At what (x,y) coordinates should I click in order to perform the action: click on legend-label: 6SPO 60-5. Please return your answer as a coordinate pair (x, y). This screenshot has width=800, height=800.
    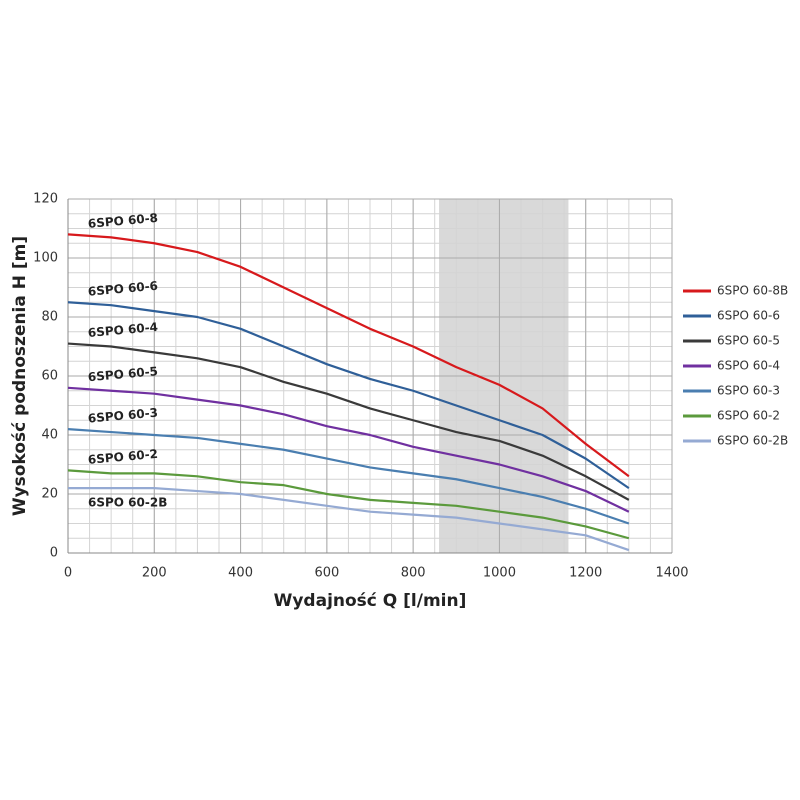
    Looking at the image, I should click on (748, 341).